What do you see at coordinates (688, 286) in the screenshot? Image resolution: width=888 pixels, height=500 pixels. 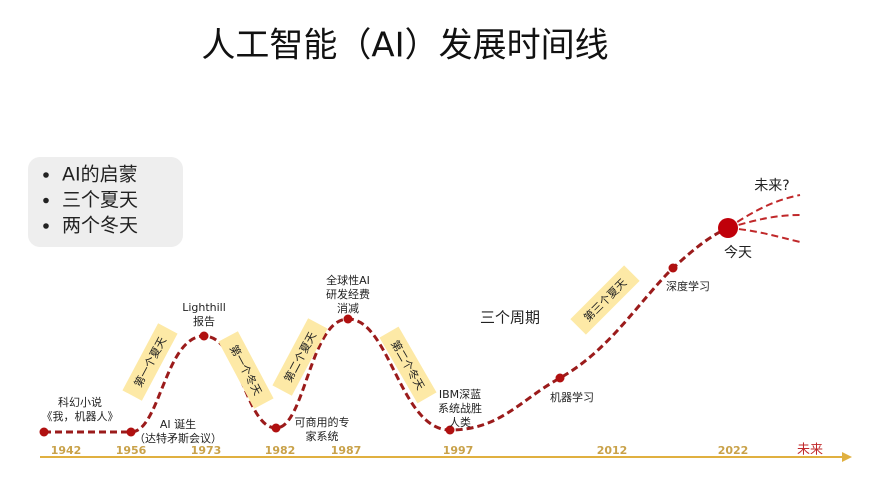 I see `event-label: 深度学习` at bounding box center [688, 286].